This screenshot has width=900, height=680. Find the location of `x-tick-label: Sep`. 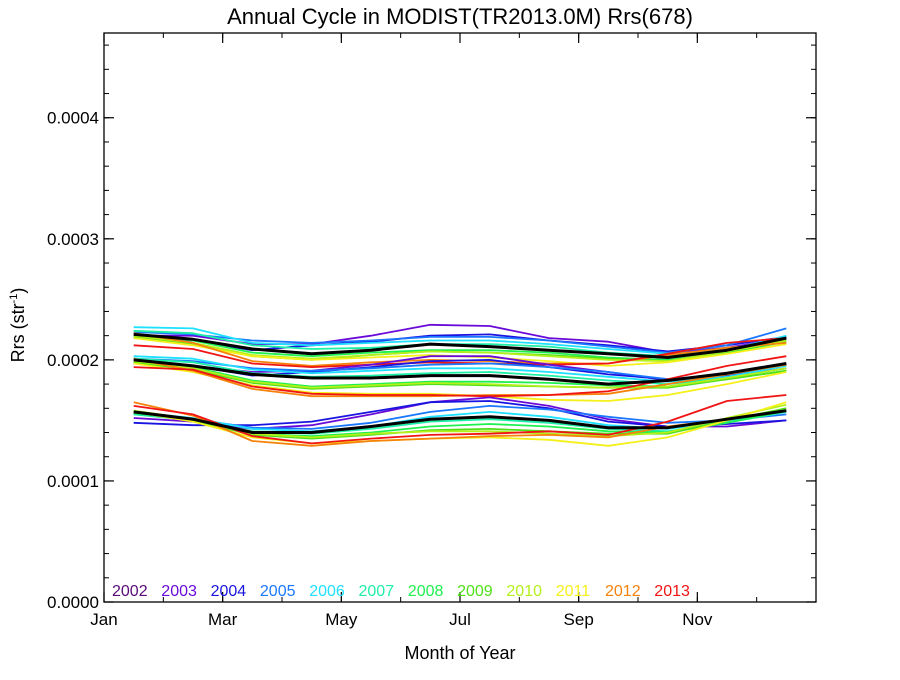

x-tick-label: Sep is located at coordinates (579, 619).